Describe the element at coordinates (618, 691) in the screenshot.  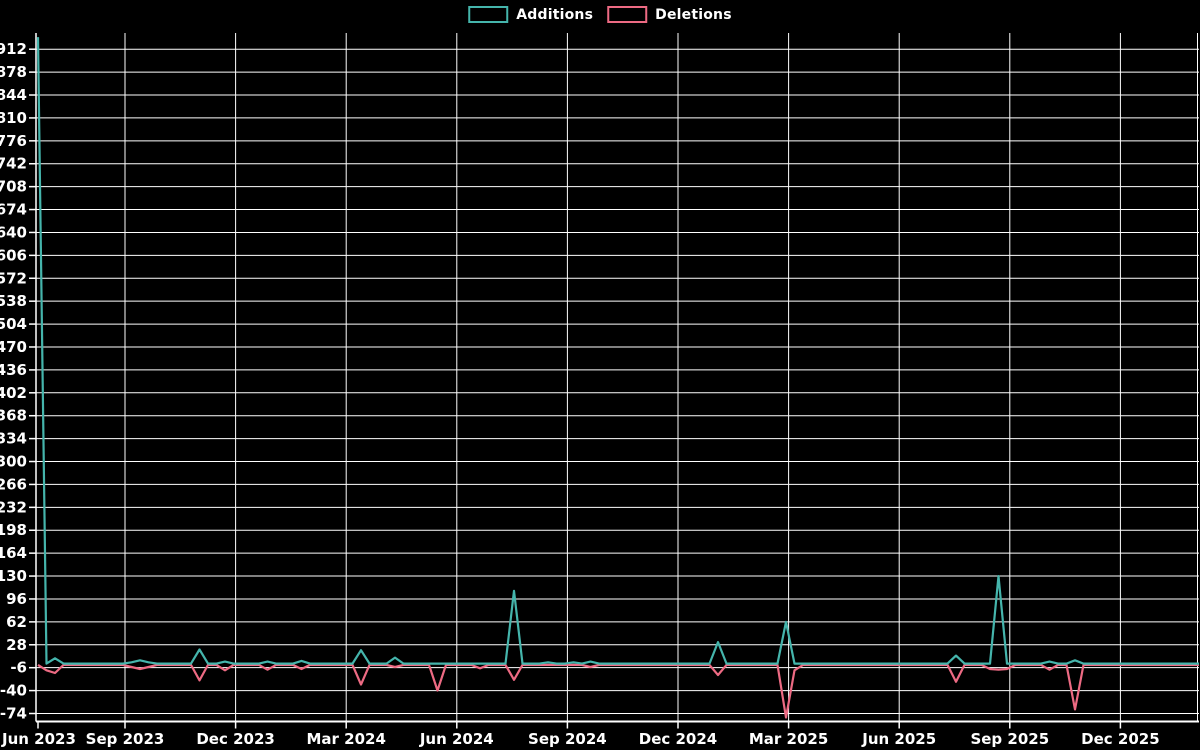
I see `deletions-line` at that location.